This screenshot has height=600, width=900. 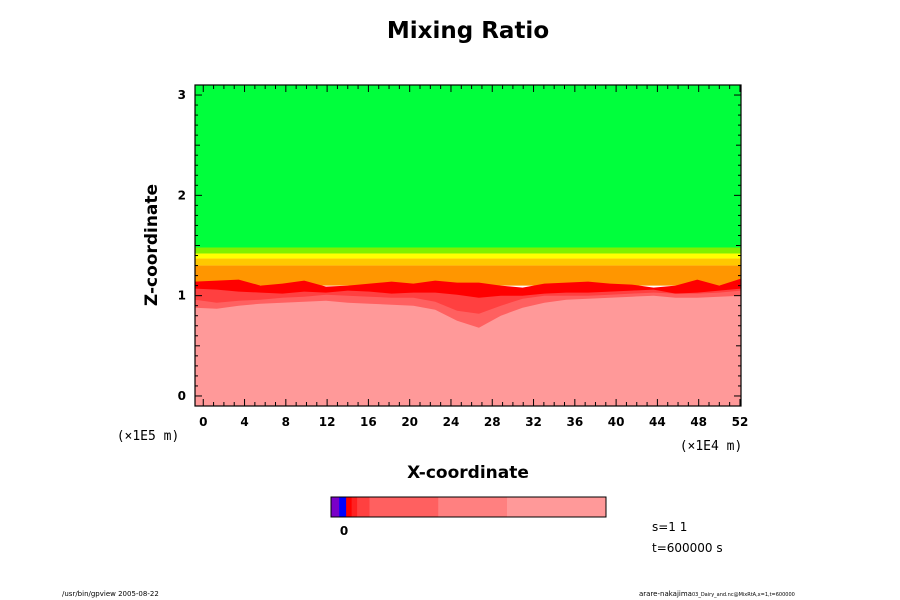 I want to click on x-tick-label: 52, so click(x=740, y=422).